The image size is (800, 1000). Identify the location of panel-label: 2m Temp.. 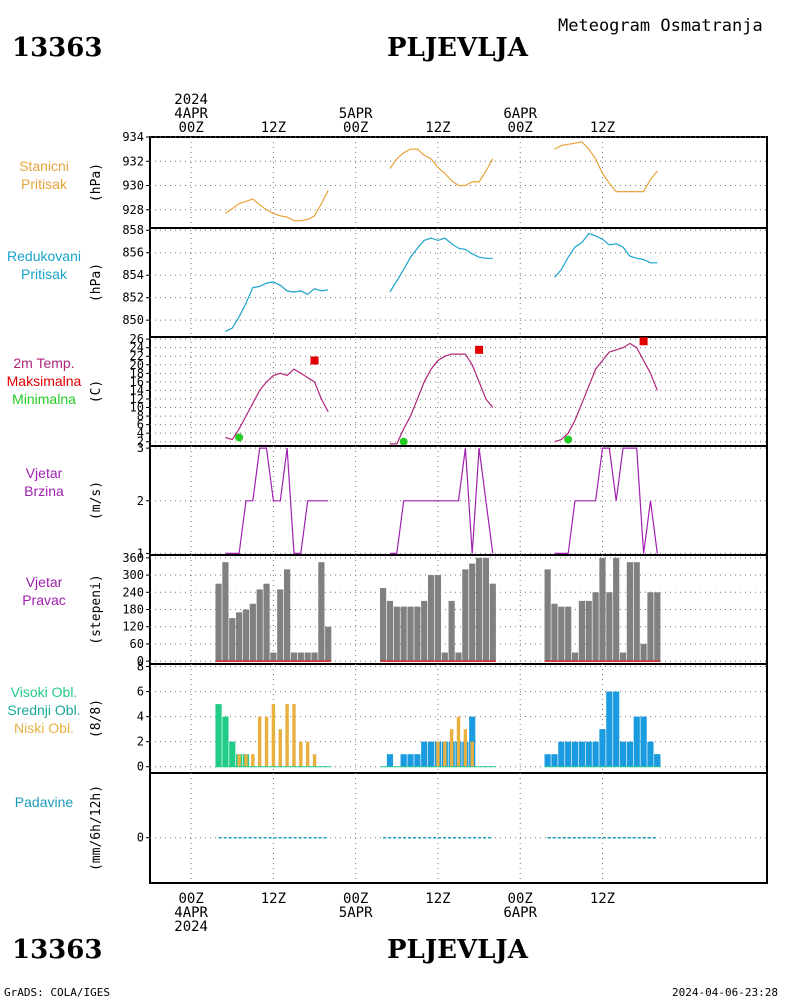
(43, 363).